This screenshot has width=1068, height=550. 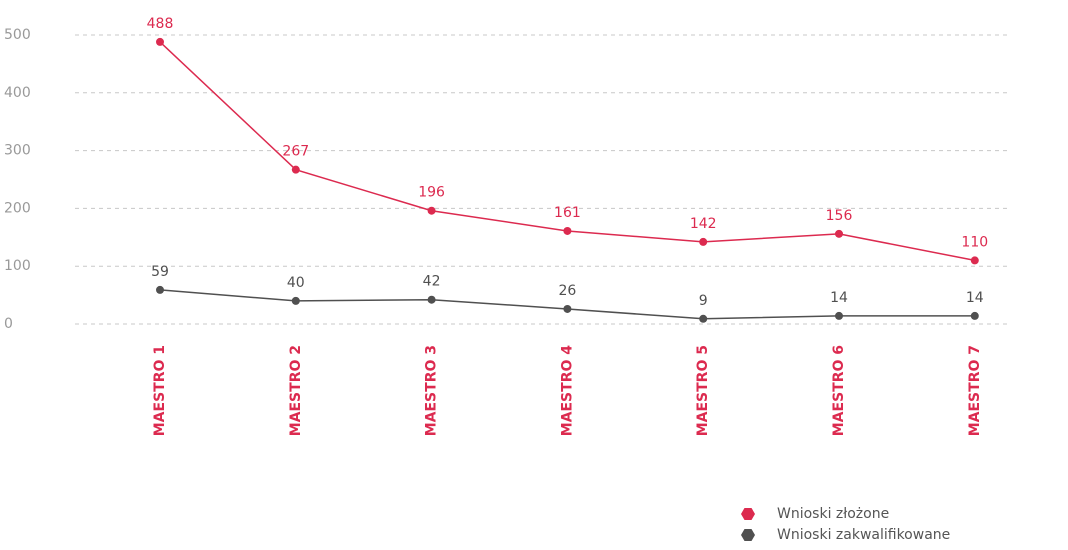 I want to click on x-tick-label: MAESTRO 7, so click(x=975, y=390).